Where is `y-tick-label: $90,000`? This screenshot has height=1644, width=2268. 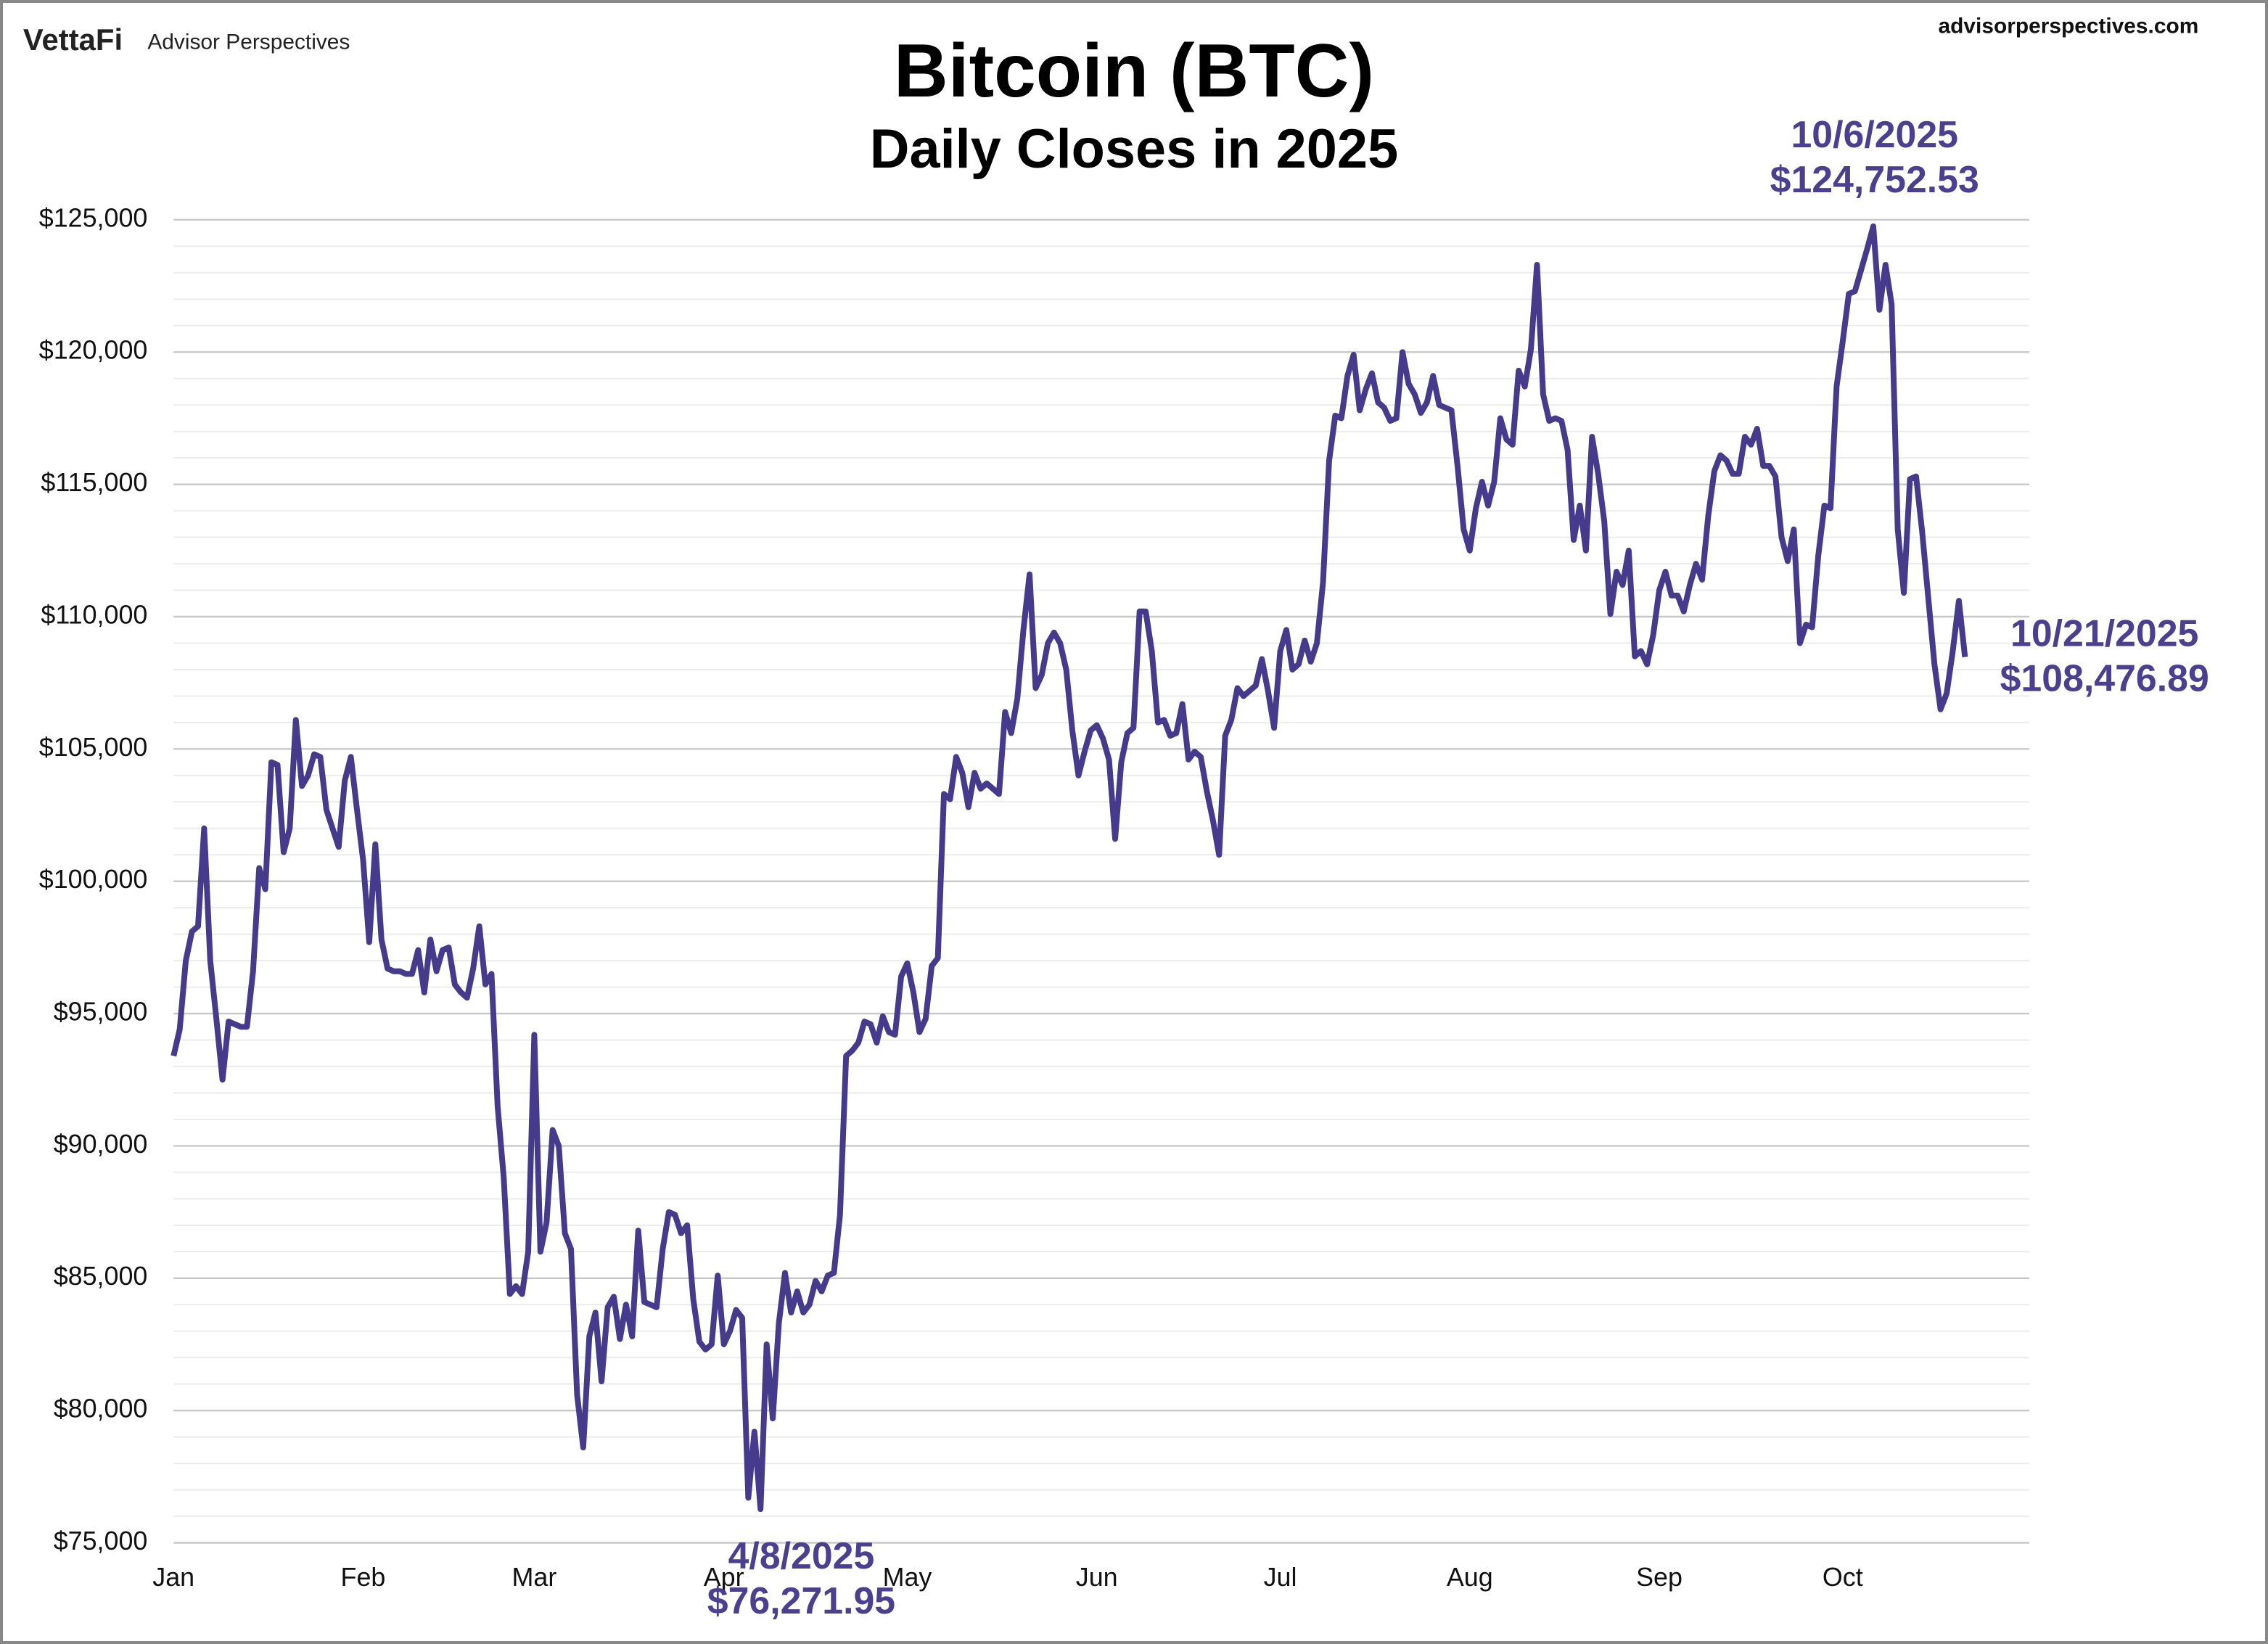 y-tick-label: $90,000 is located at coordinates (101, 1144).